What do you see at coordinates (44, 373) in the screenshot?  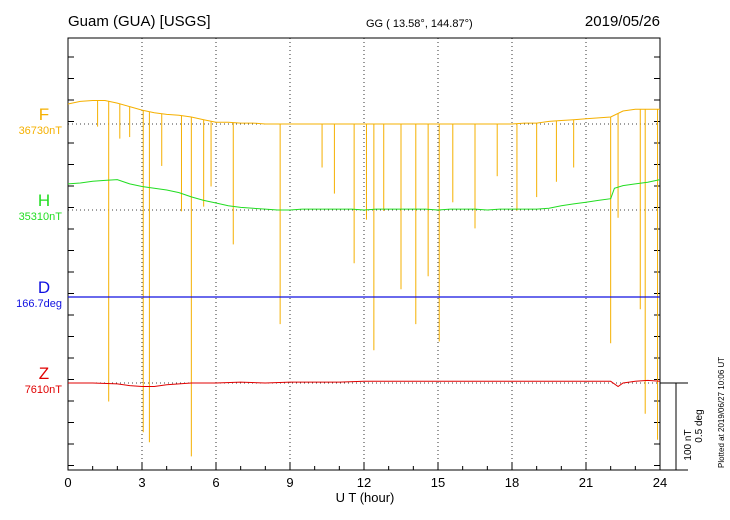 I see `channel-label-Z: Z` at bounding box center [44, 373].